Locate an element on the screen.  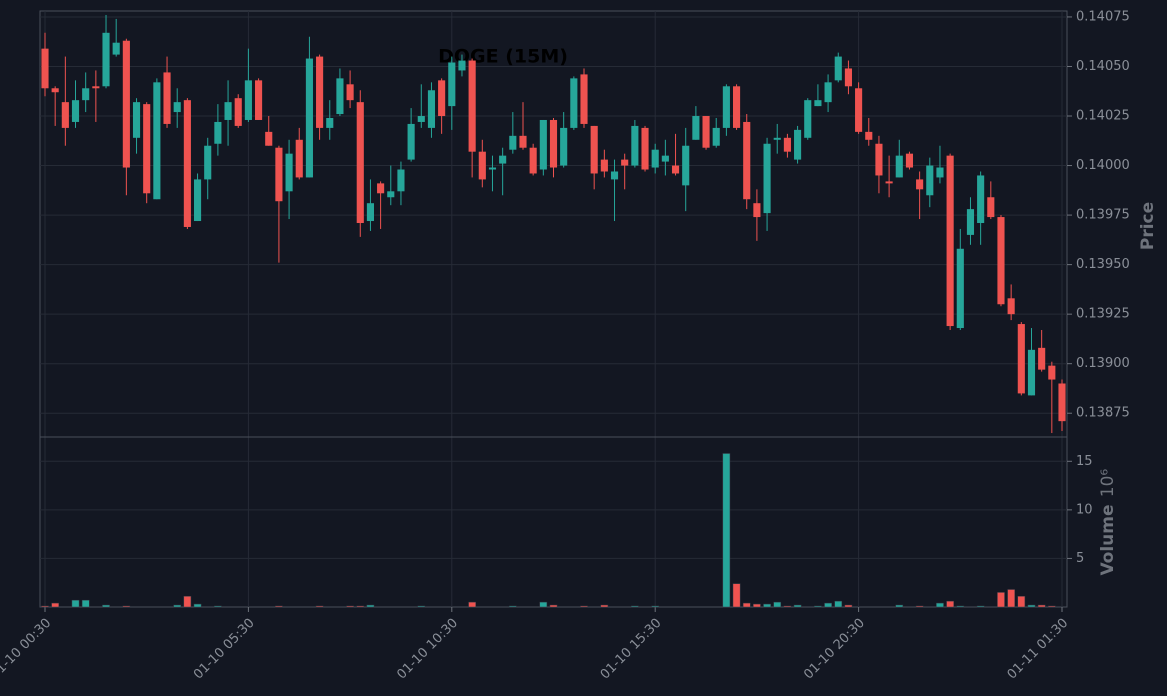
y-tick-label: 0.13925 is located at coordinates (1103, 314).